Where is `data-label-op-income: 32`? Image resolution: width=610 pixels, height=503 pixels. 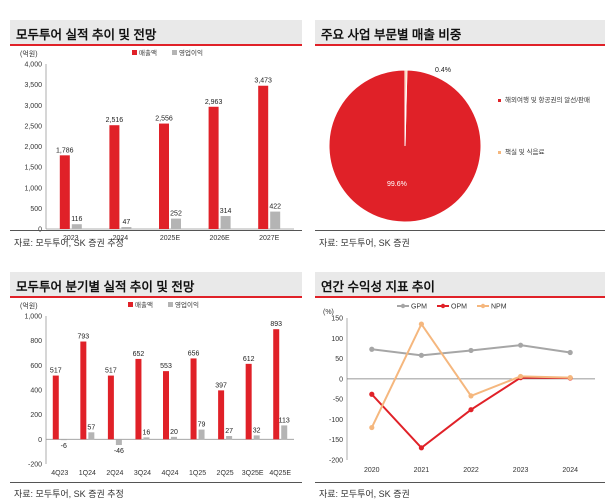 data-label-op-income: 32 is located at coordinates (257, 430).